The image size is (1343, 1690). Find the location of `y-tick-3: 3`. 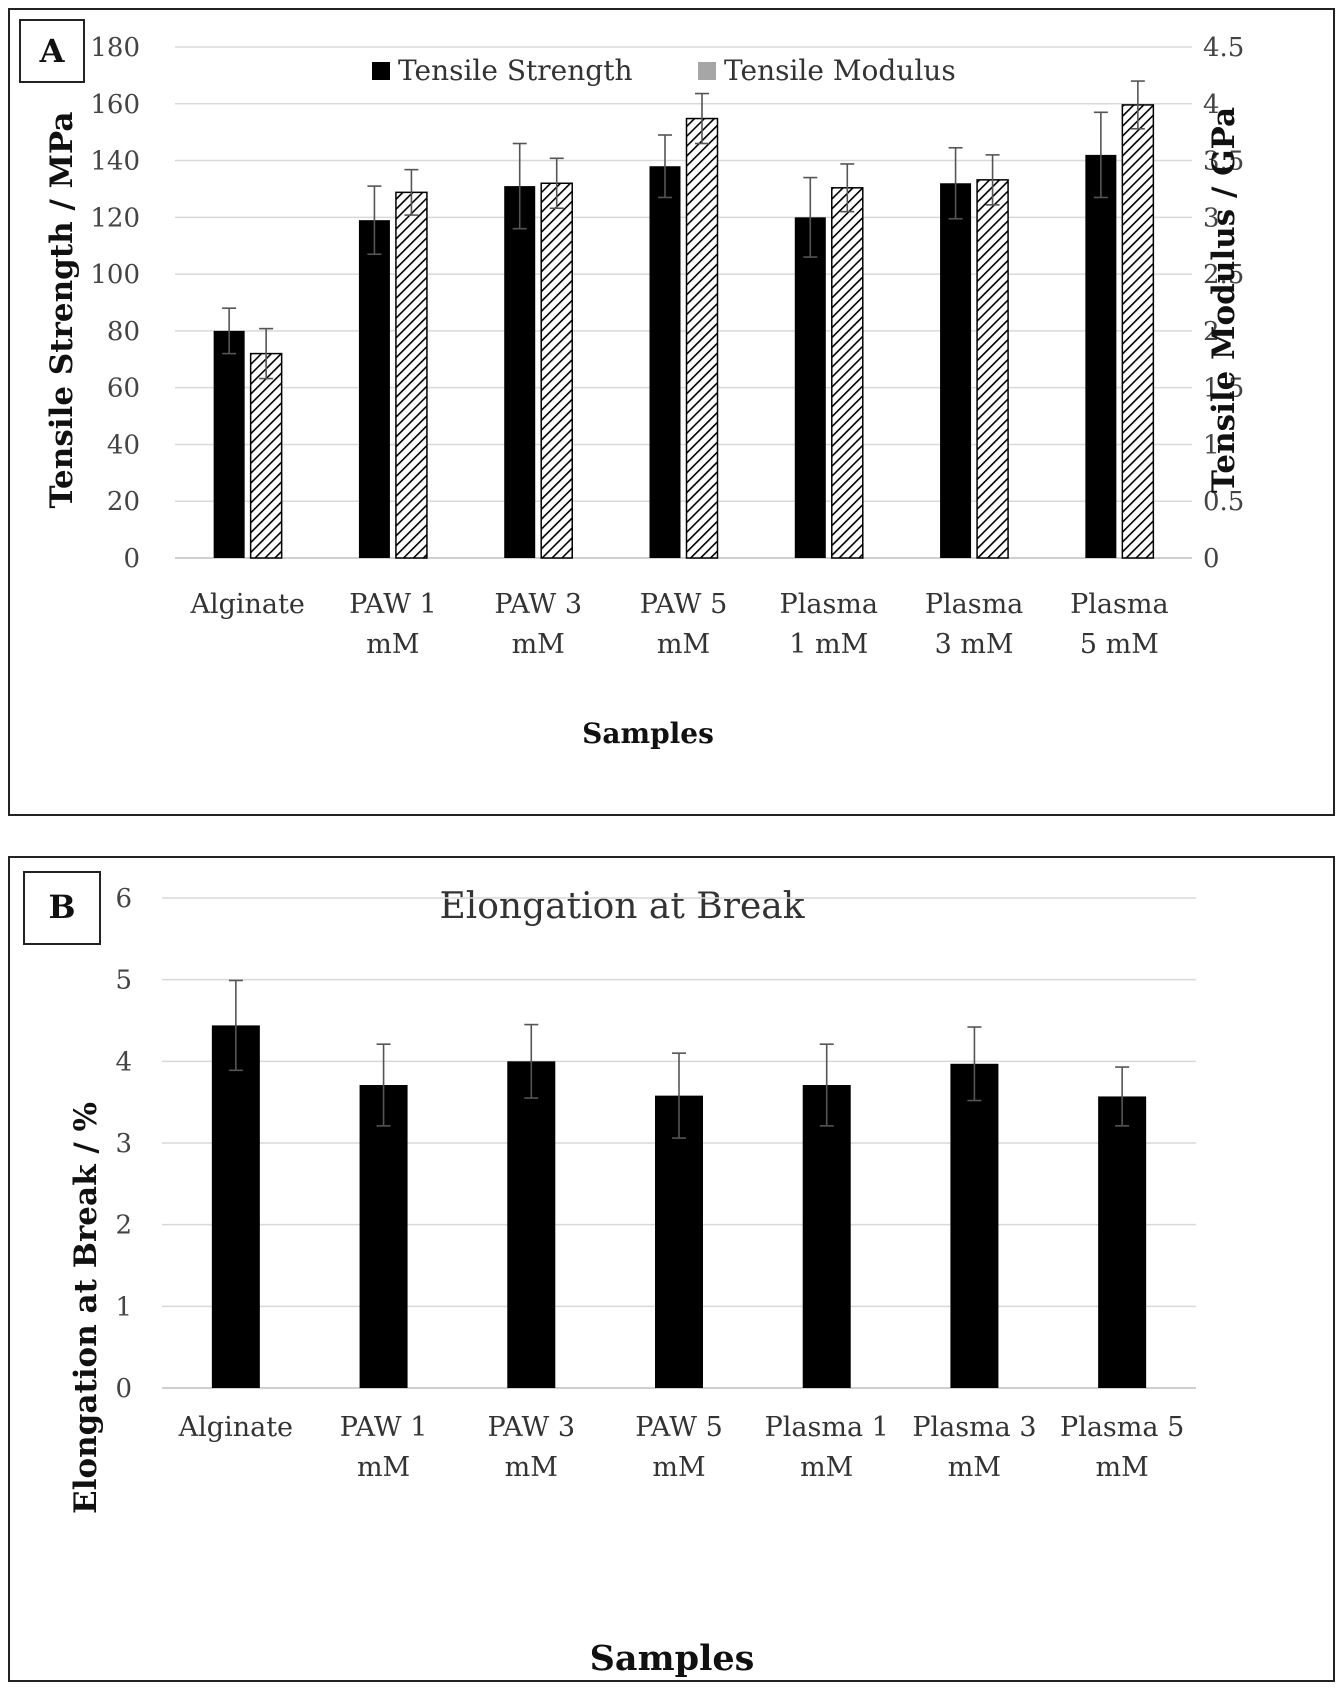

y-tick-3: 3 is located at coordinates (123, 1144).